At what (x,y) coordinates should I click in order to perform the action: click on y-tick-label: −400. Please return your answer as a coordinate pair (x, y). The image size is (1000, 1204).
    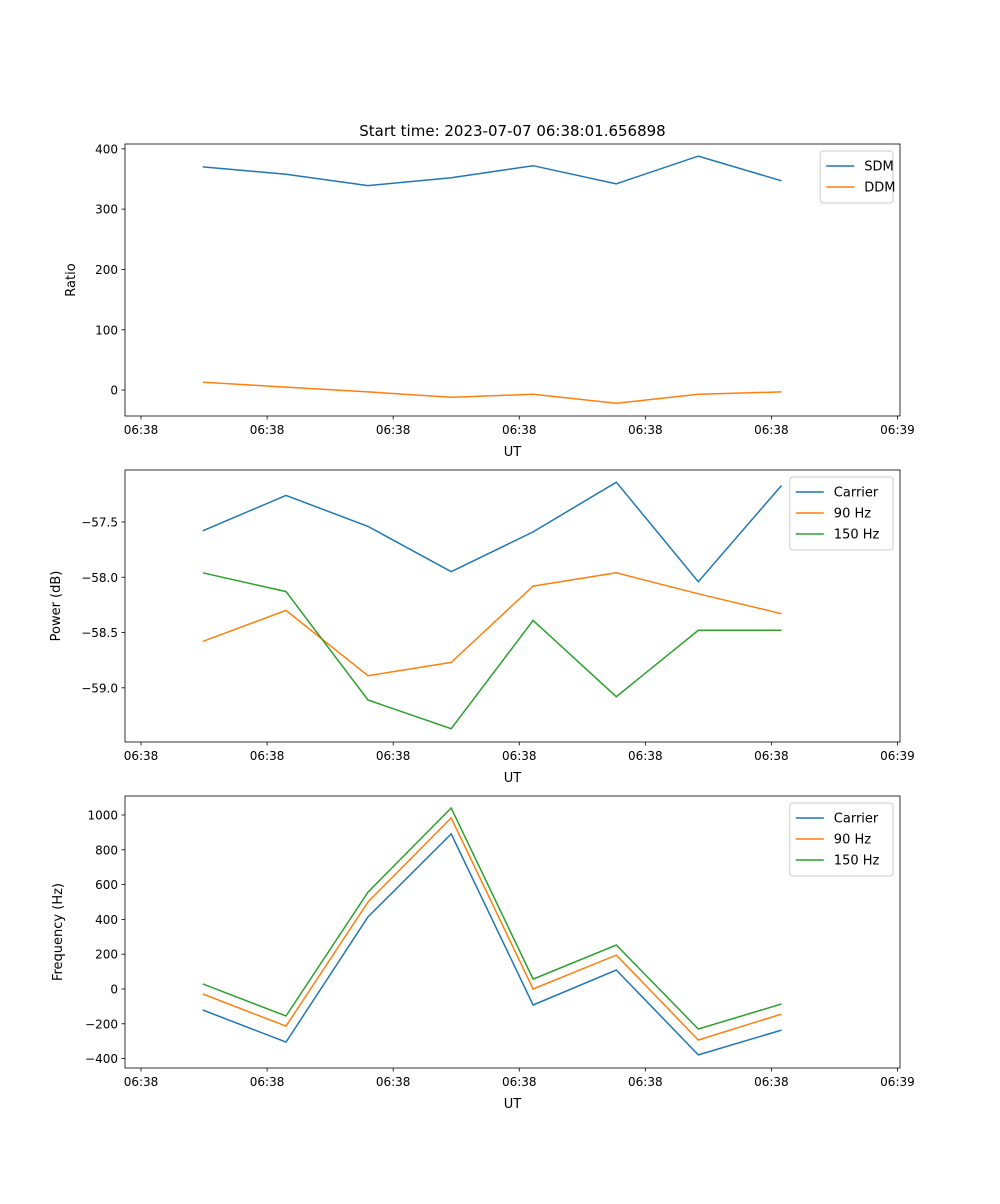
    Looking at the image, I should click on (101, 1059).